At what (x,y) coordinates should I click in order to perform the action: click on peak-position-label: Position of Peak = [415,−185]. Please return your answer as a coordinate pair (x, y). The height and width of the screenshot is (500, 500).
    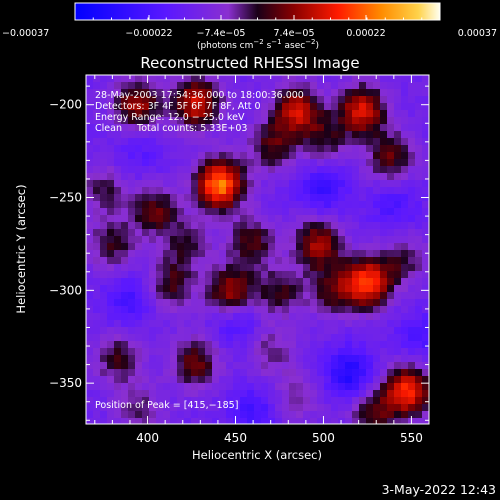
    Looking at the image, I should click on (166, 405).